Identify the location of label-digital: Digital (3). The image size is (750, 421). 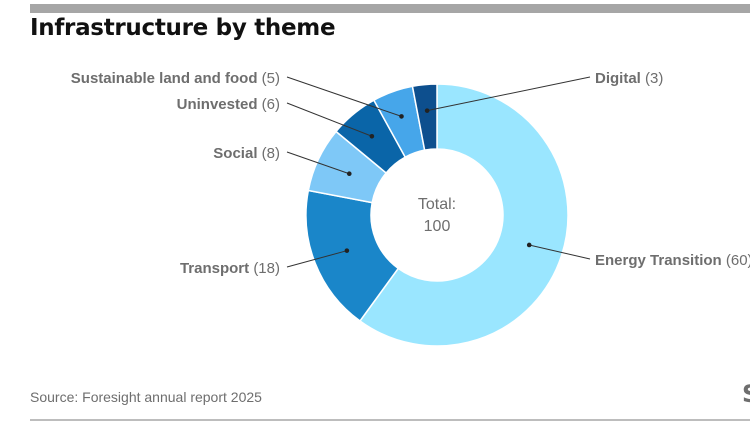
(629, 78).